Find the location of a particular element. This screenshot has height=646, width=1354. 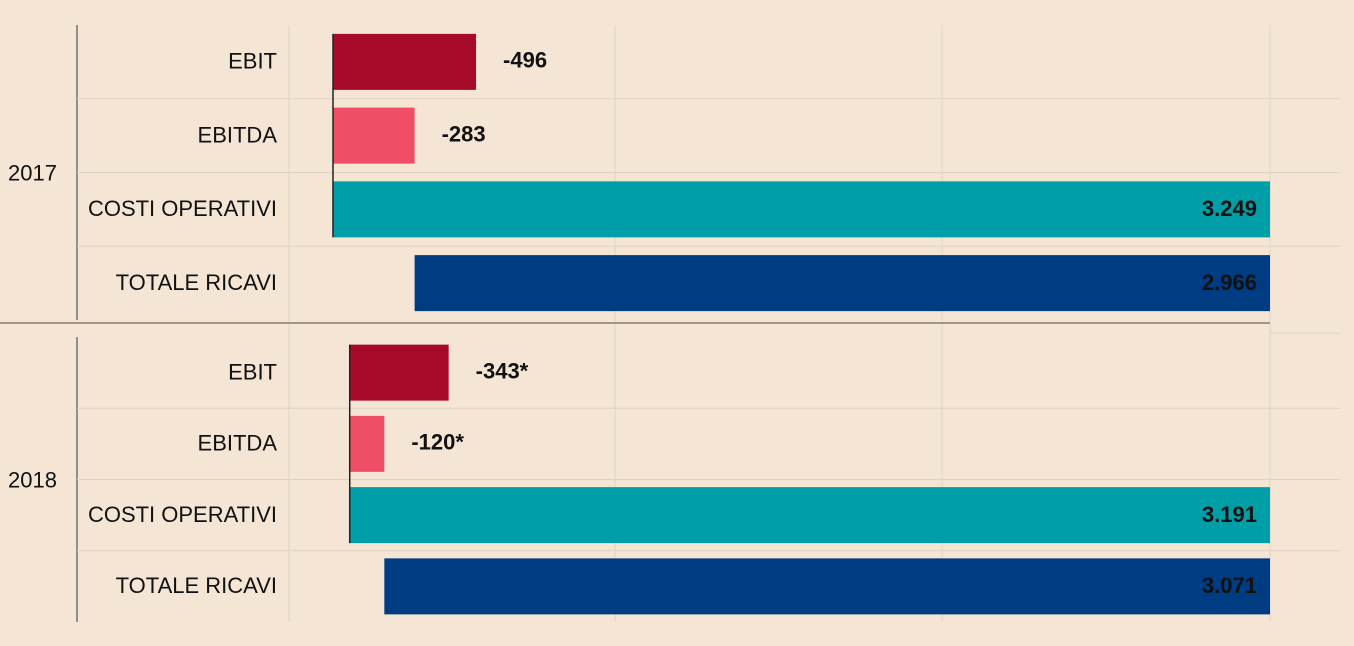

value-label: -496 is located at coordinates (525, 60).